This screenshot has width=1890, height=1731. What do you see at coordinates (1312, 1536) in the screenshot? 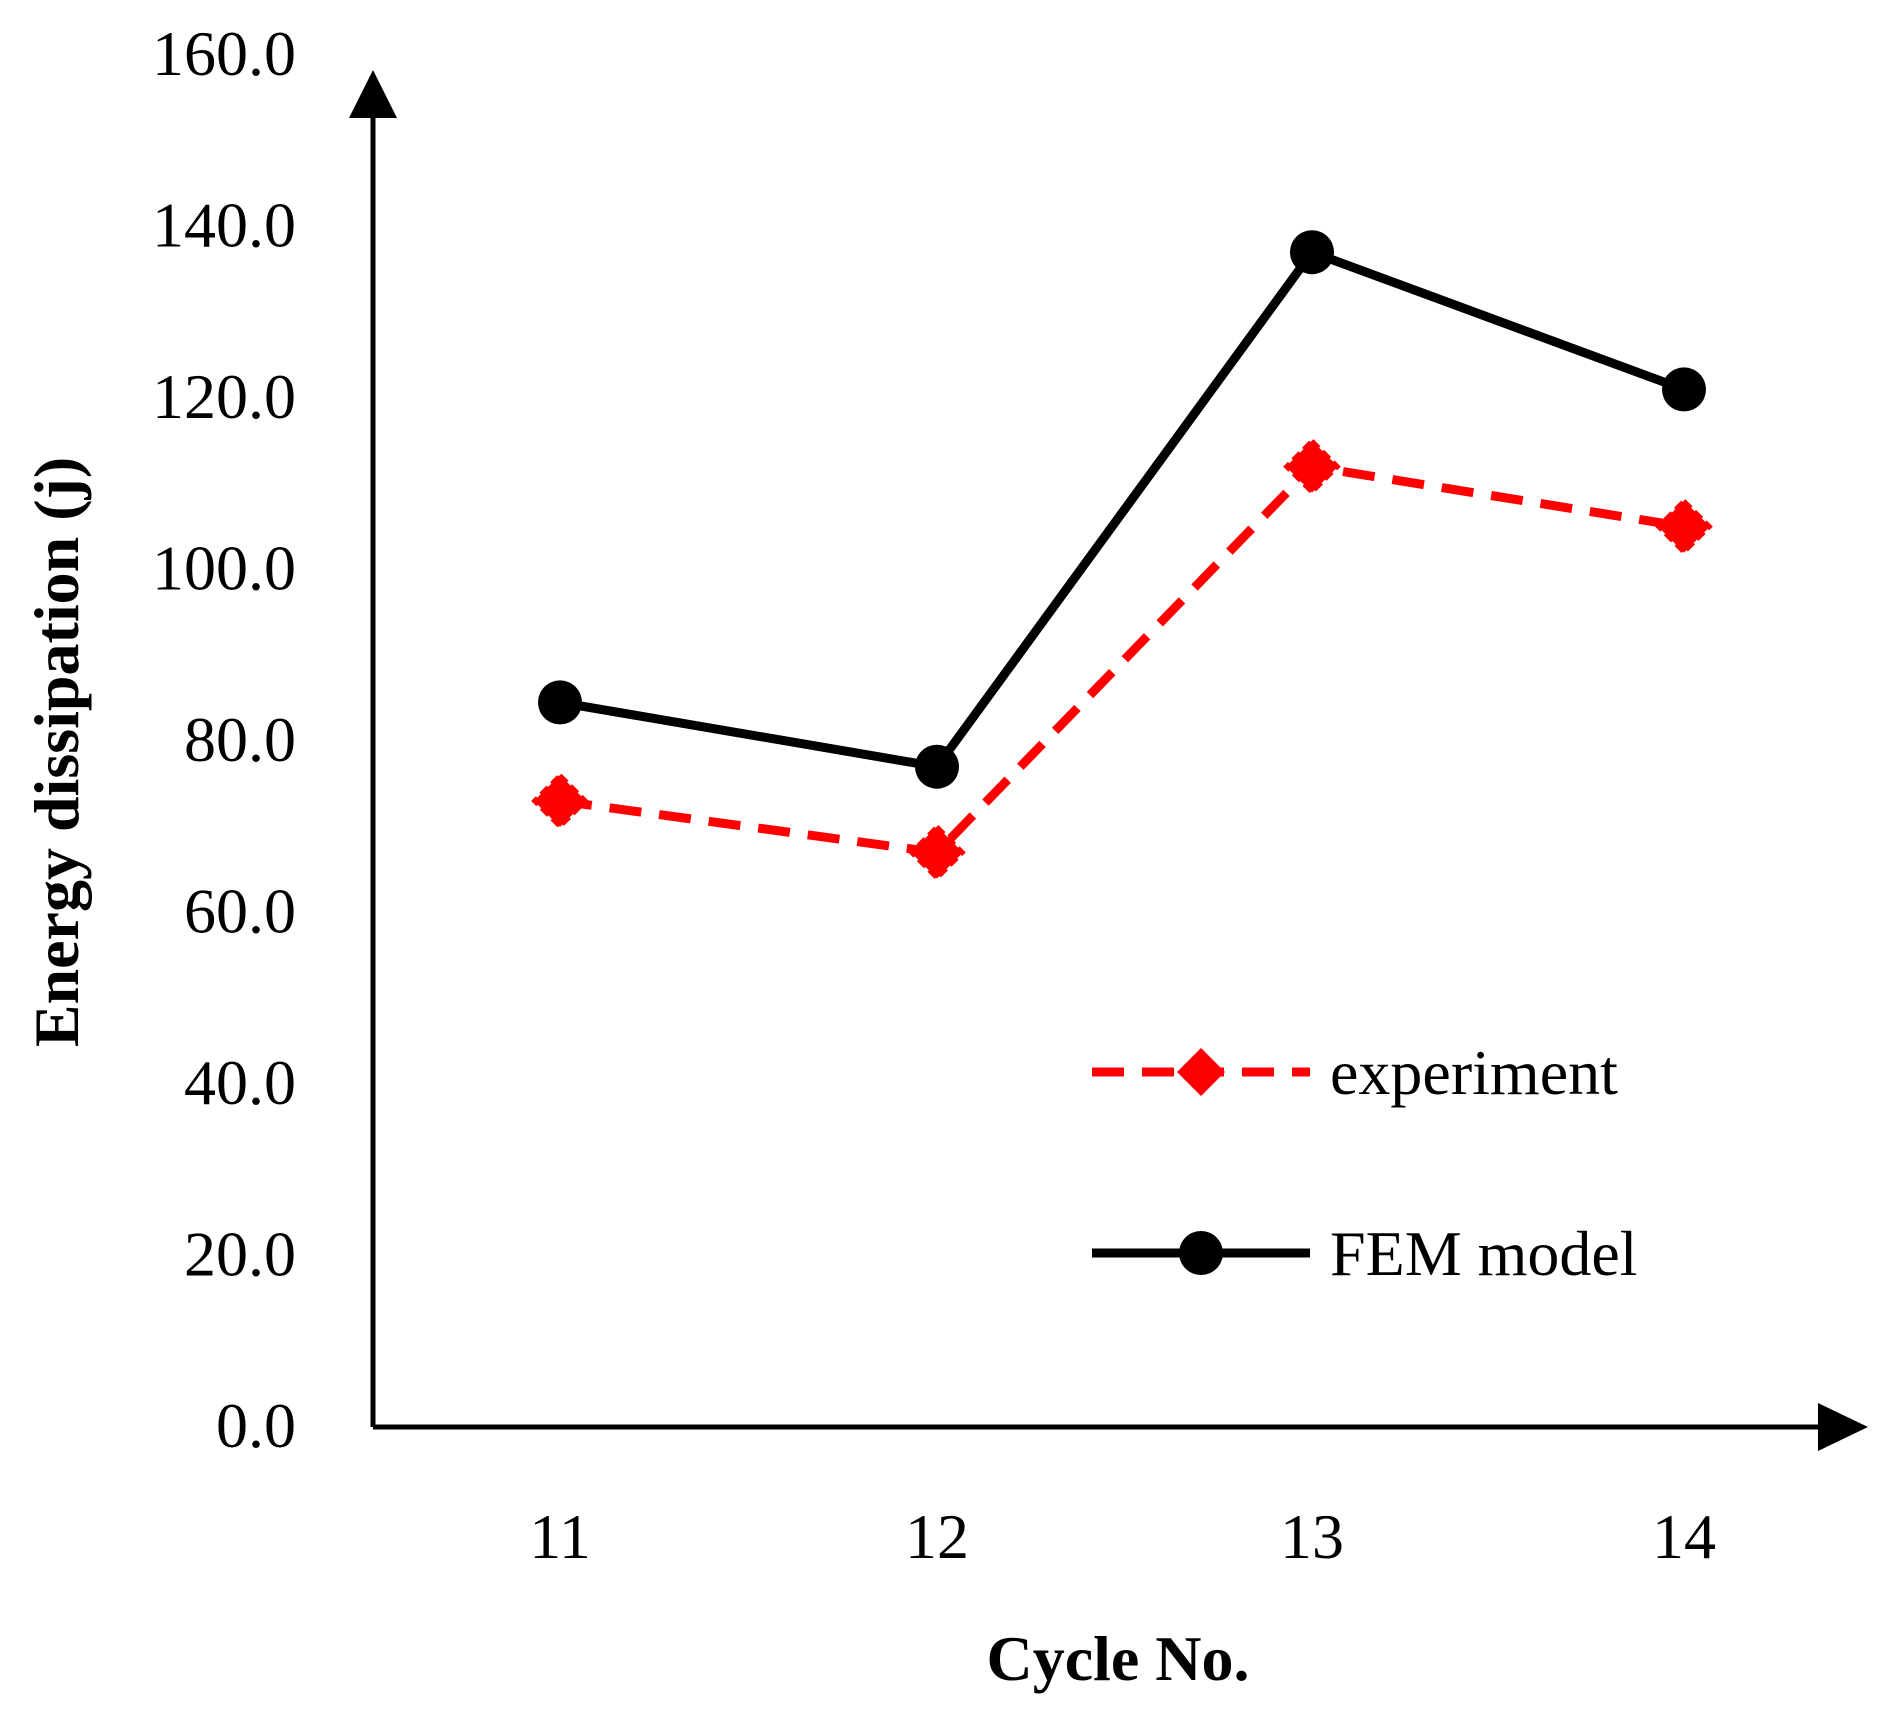
I see `x-tick-label: 13` at bounding box center [1312, 1536].